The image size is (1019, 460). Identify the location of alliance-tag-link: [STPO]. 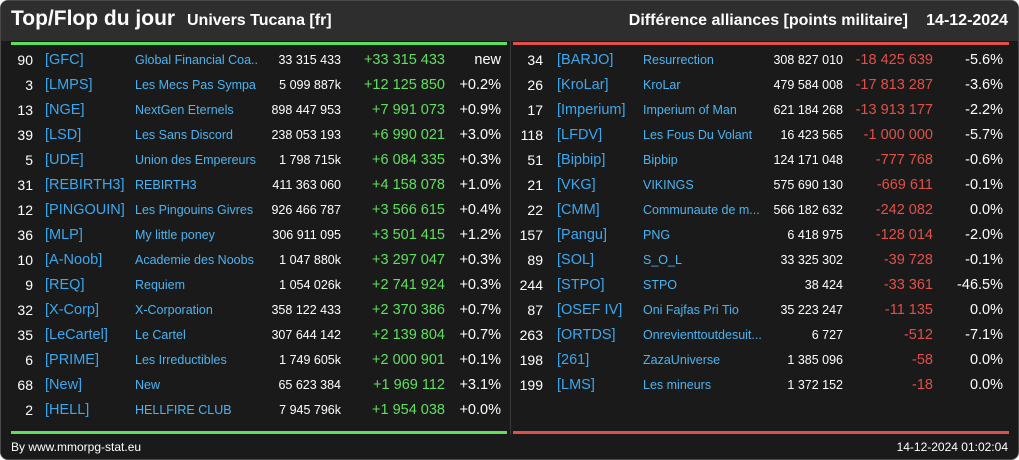
(581, 285).